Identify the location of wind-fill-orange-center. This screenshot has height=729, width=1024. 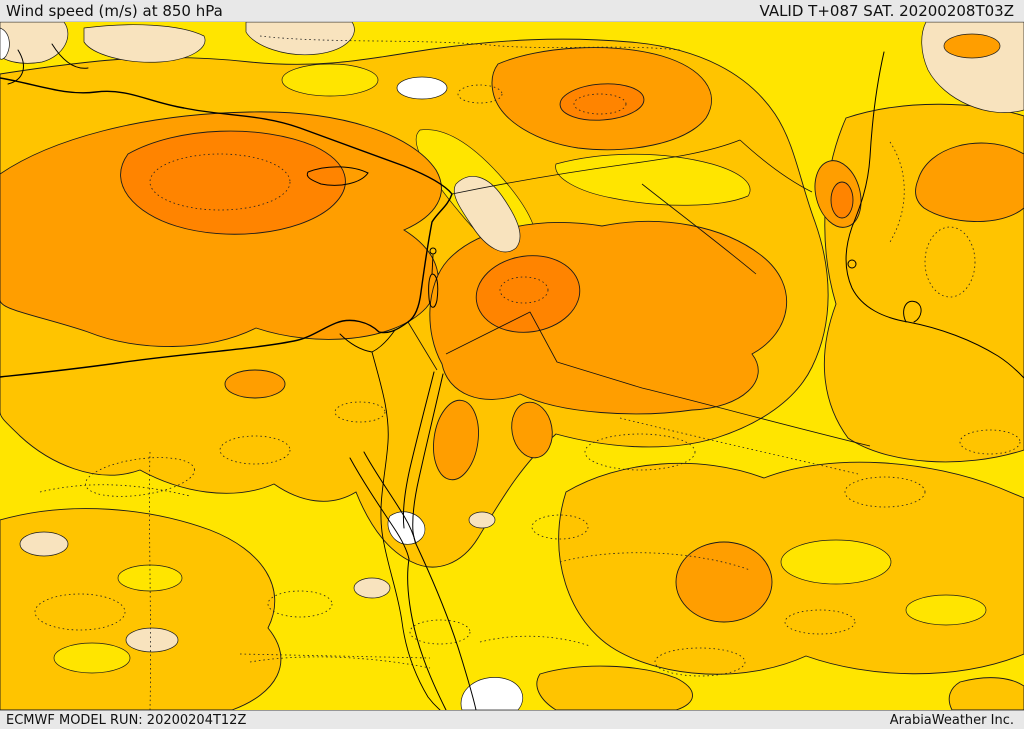
(608, 318).